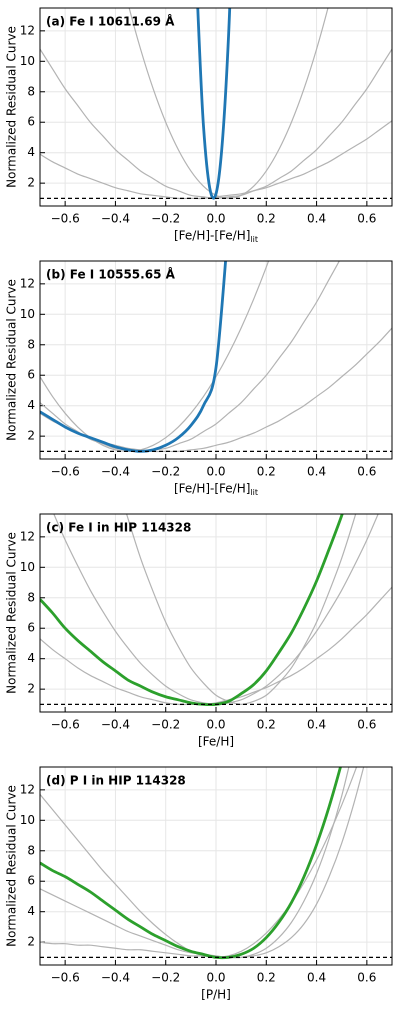 The width and height of the screenshot is (400, 1011). I want to click on x-axis-label: [P/H], so click(216, 995).